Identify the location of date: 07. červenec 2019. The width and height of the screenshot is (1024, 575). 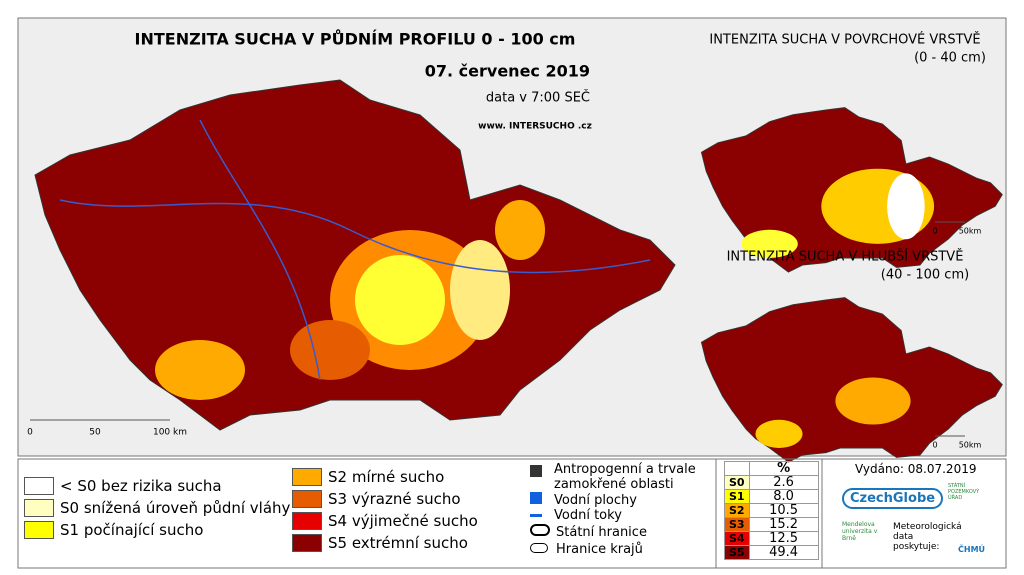
(507, 71).